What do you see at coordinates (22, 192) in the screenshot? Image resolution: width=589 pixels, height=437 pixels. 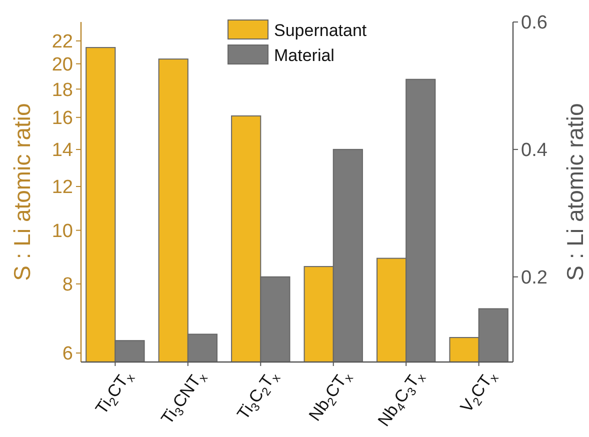 I see `y-axis-title: S : Li atomic ratio` at bounding box center [22, 192].